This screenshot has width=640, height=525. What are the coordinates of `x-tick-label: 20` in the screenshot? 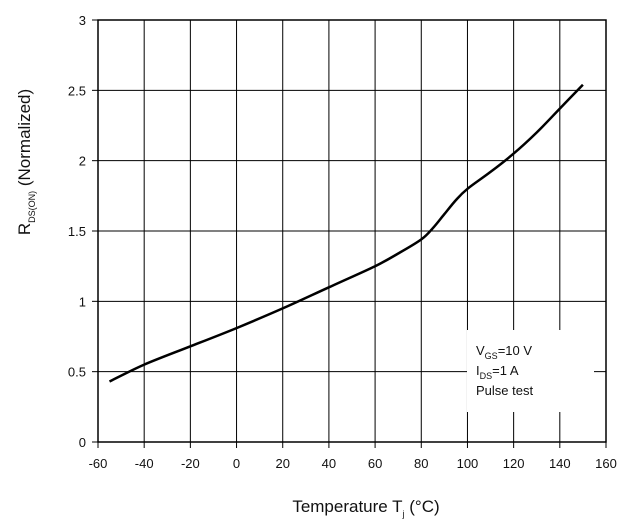 It's located at (282, 463).